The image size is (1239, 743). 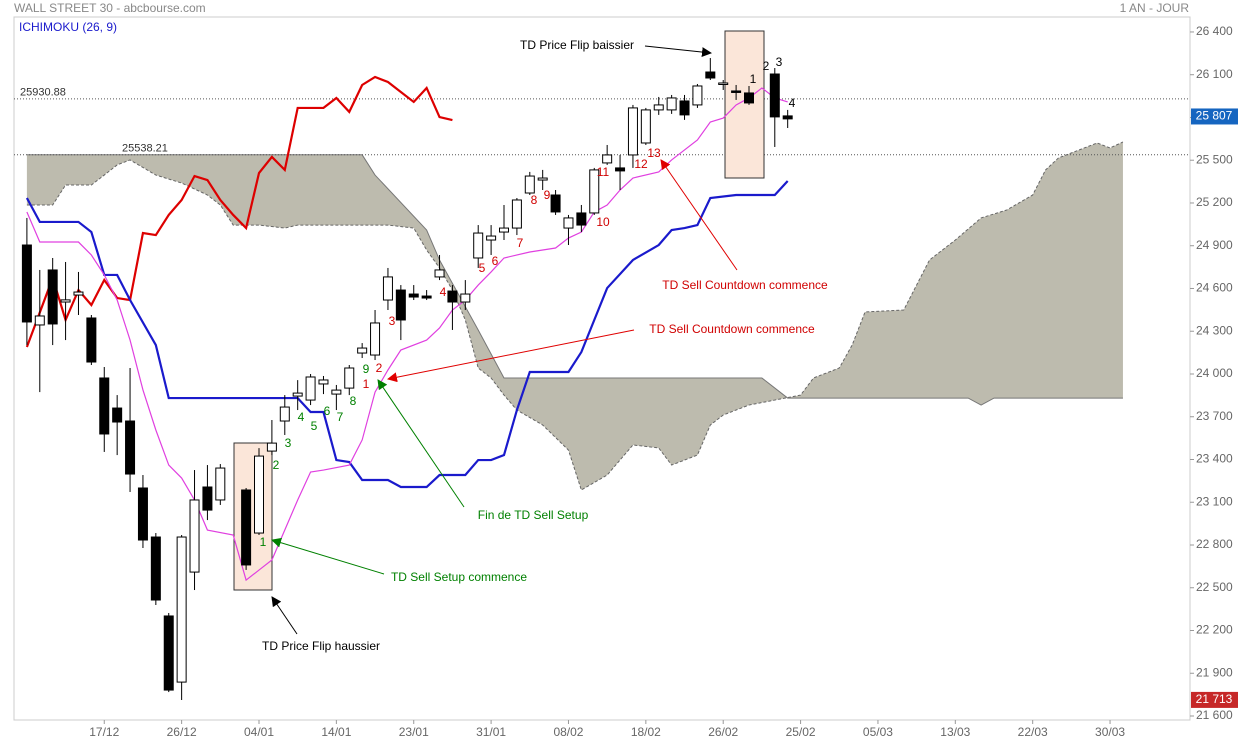 What do you see at coordinates (459, 577) in the screenshot?
I see `annotation: TD Sell Setup commence` at bounding box center [459, 577].